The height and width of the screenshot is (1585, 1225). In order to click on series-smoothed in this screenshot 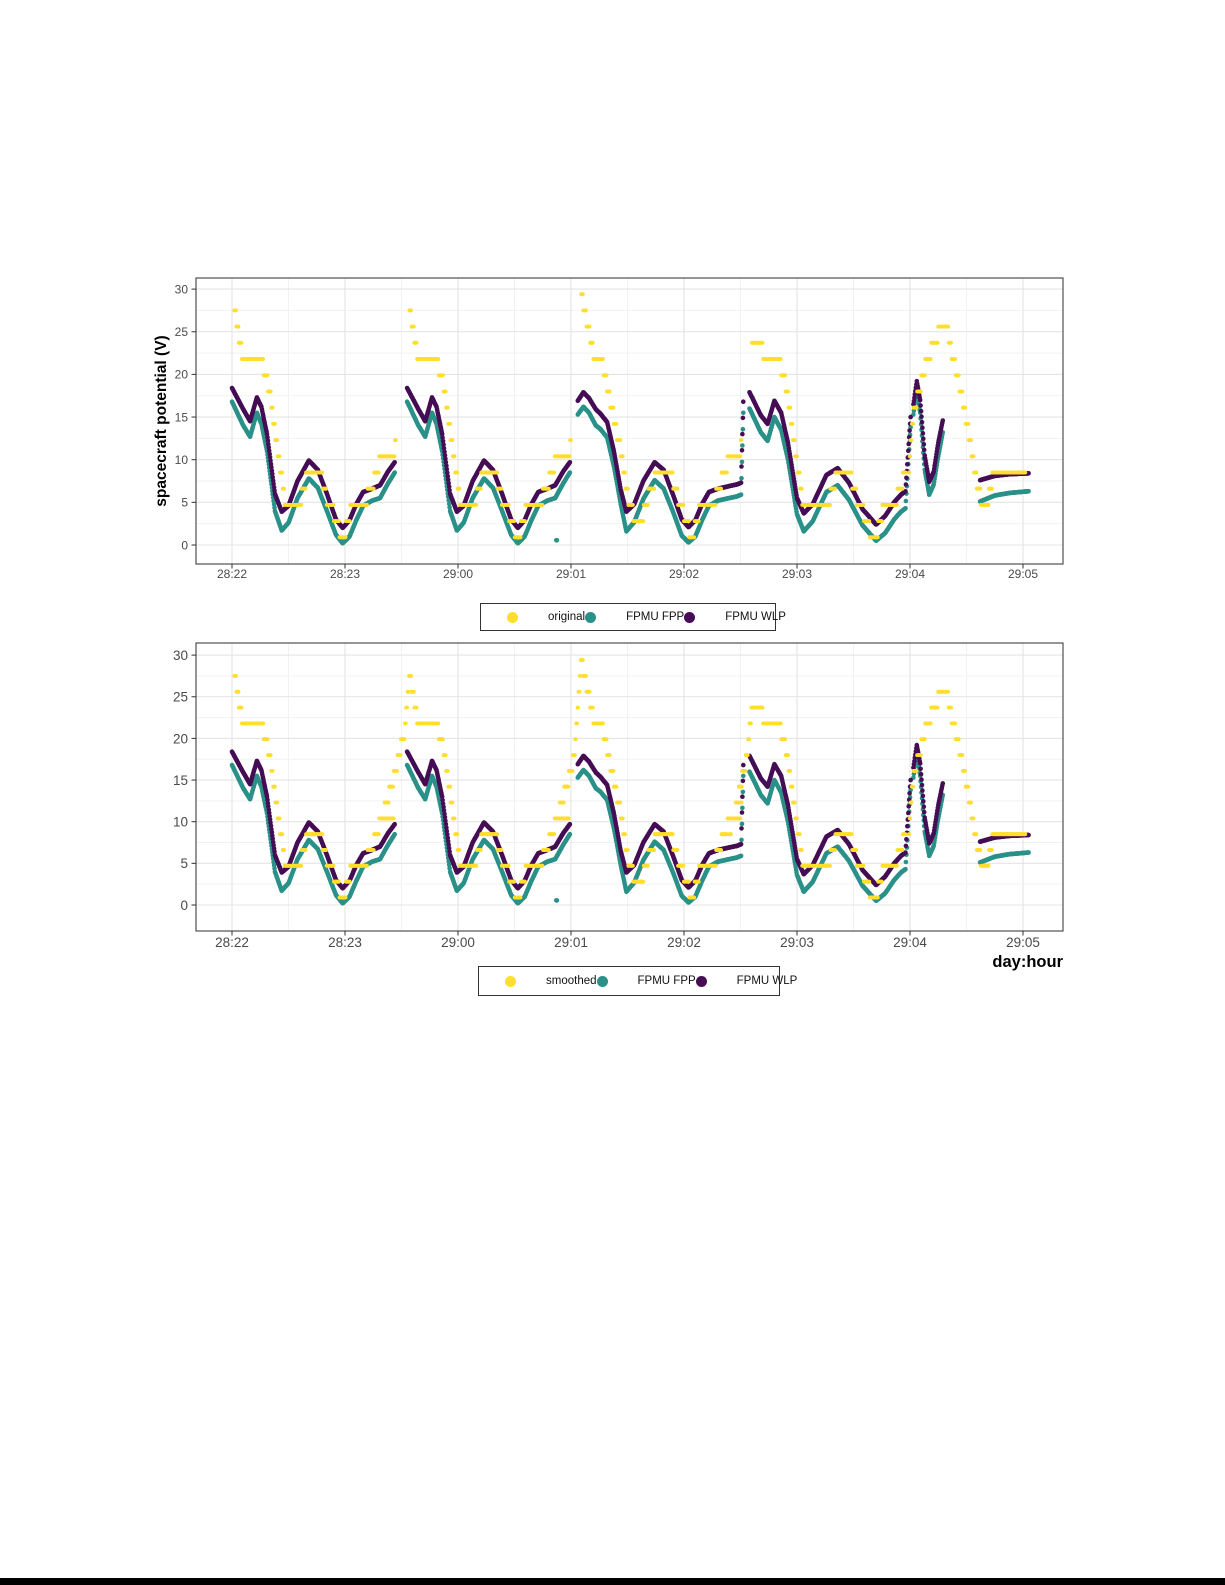, I will do `click(630, 779)`.